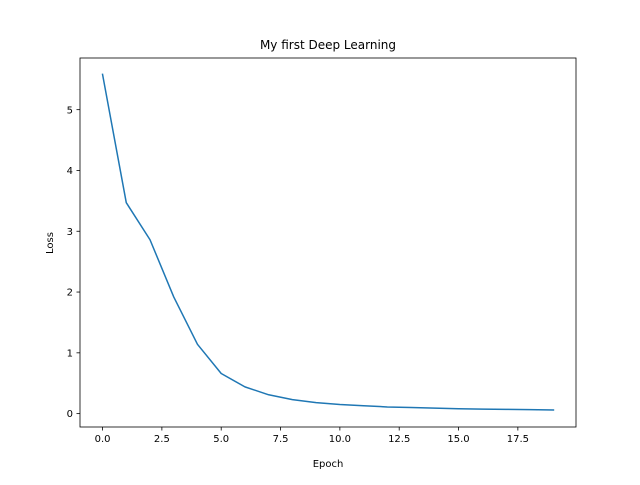  What do you see at coordinates (328, 45) in the screenshot?
I see `chart-title: My first Deep Learning` at bounding box center [328, 45].